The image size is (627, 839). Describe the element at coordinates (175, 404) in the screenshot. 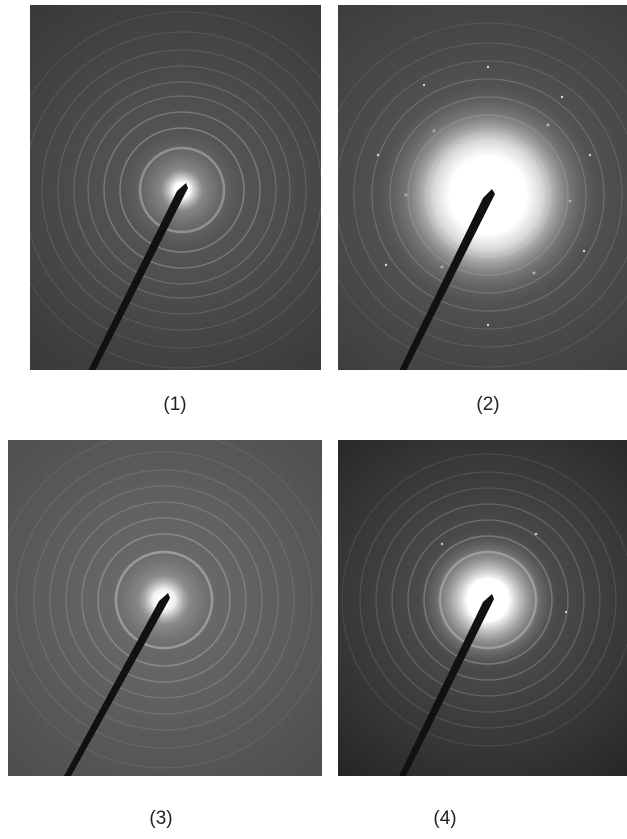

I see `panel-label-1: (1)` at that location.